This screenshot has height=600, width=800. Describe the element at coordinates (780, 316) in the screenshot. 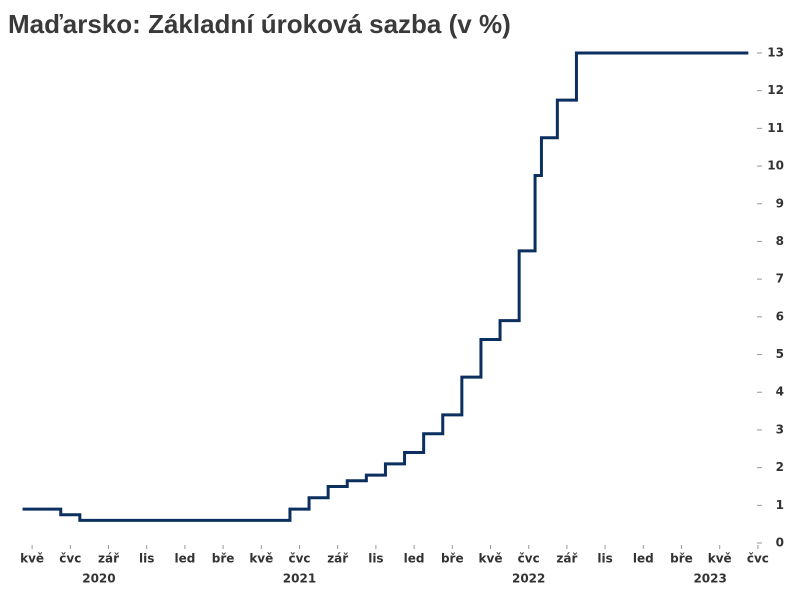

I see `y-tick-label: 6` at that location.